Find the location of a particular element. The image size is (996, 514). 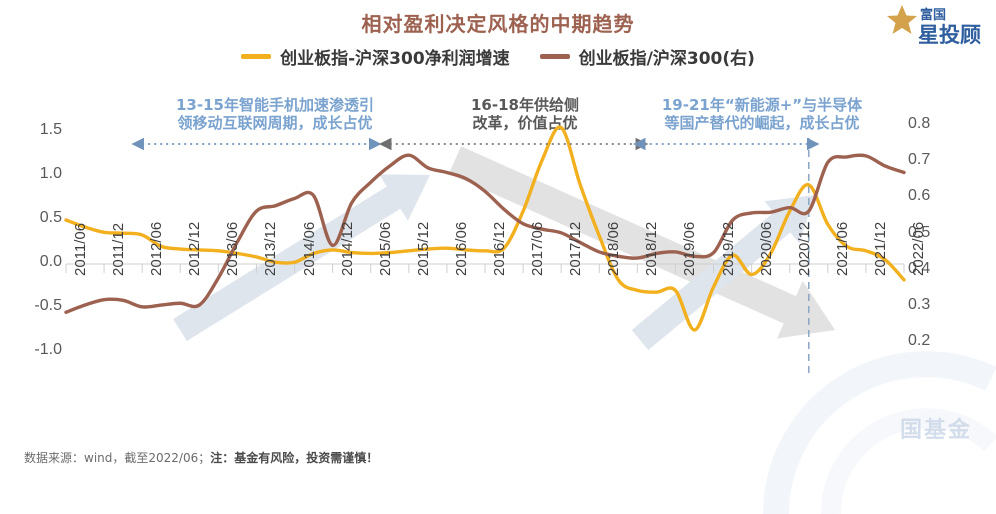

legend-item-0: 创业板指-沪深300净利润增速 is located at coordinates (375, 56).